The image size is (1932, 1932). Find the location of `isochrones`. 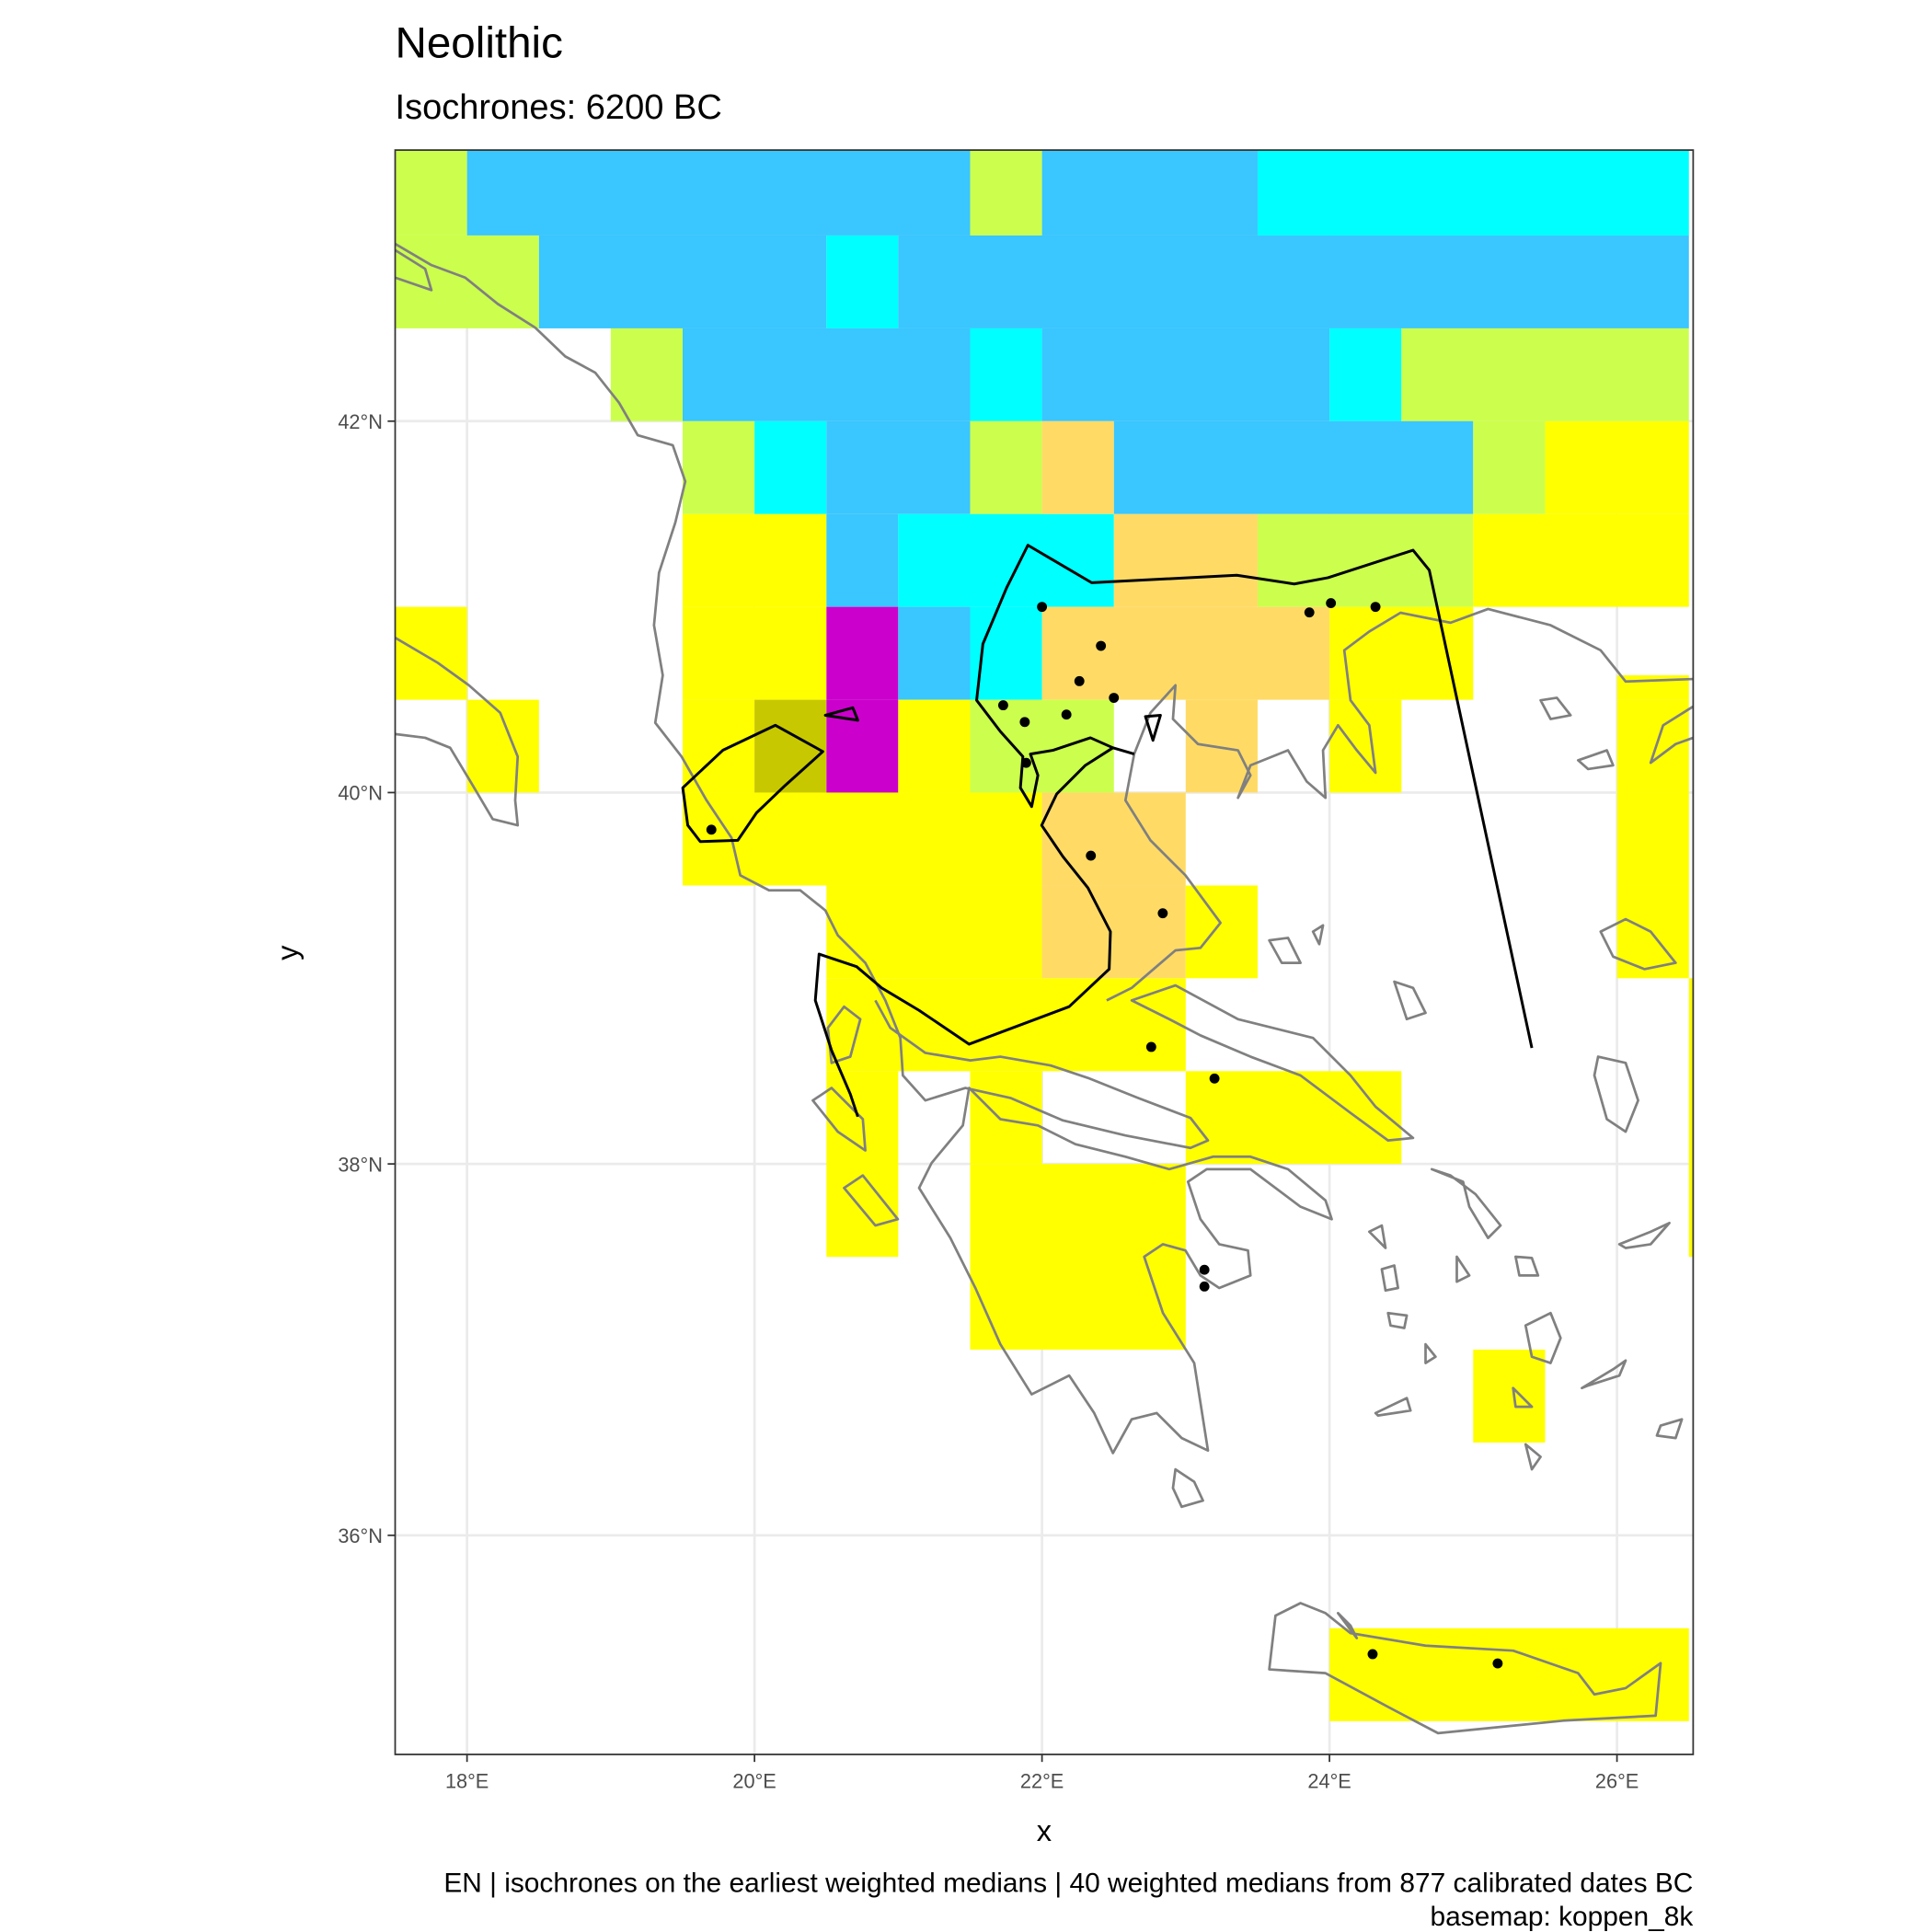

isochrones is located at coordinates (1107, 831).